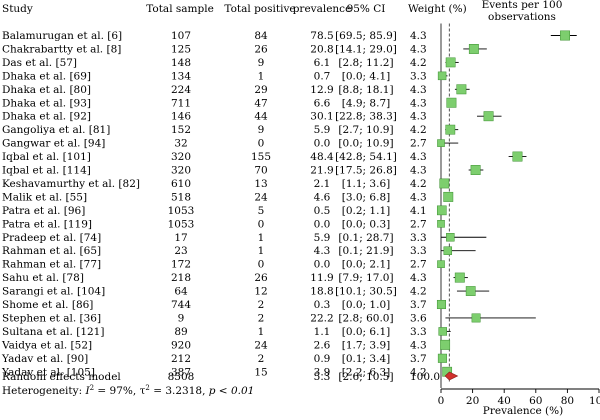 The image size is (600, 420). What do you see at coordinates (366, 359) in the screenshot?
I see `ci-cell: [0.1; 3.4]` at bounding box center [366, 359].